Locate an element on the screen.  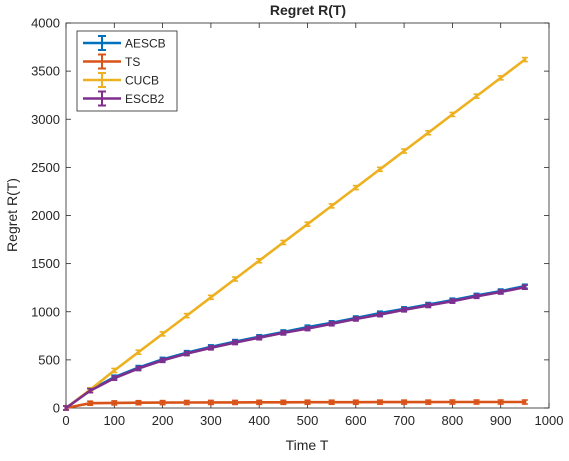
x-tick-label: 0 is located at coordinates (65, 420).